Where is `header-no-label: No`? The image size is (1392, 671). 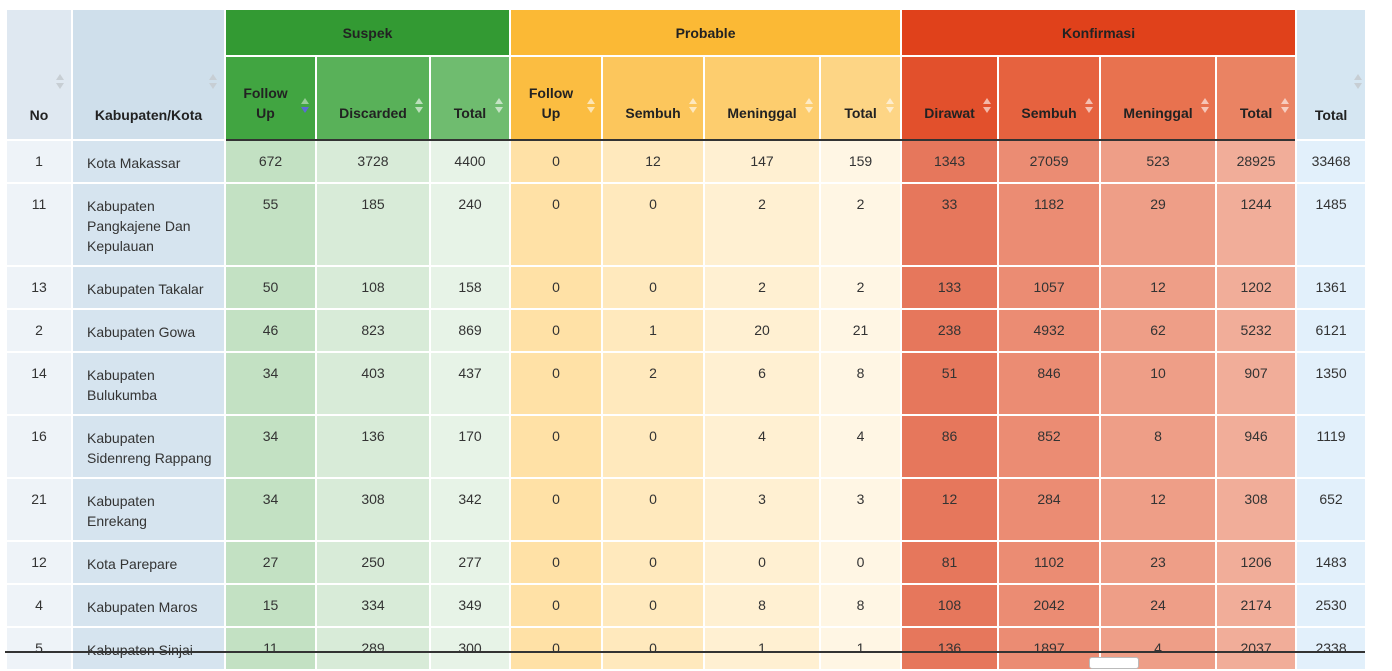 header-no-label: No is located at coordinates (39, 115).